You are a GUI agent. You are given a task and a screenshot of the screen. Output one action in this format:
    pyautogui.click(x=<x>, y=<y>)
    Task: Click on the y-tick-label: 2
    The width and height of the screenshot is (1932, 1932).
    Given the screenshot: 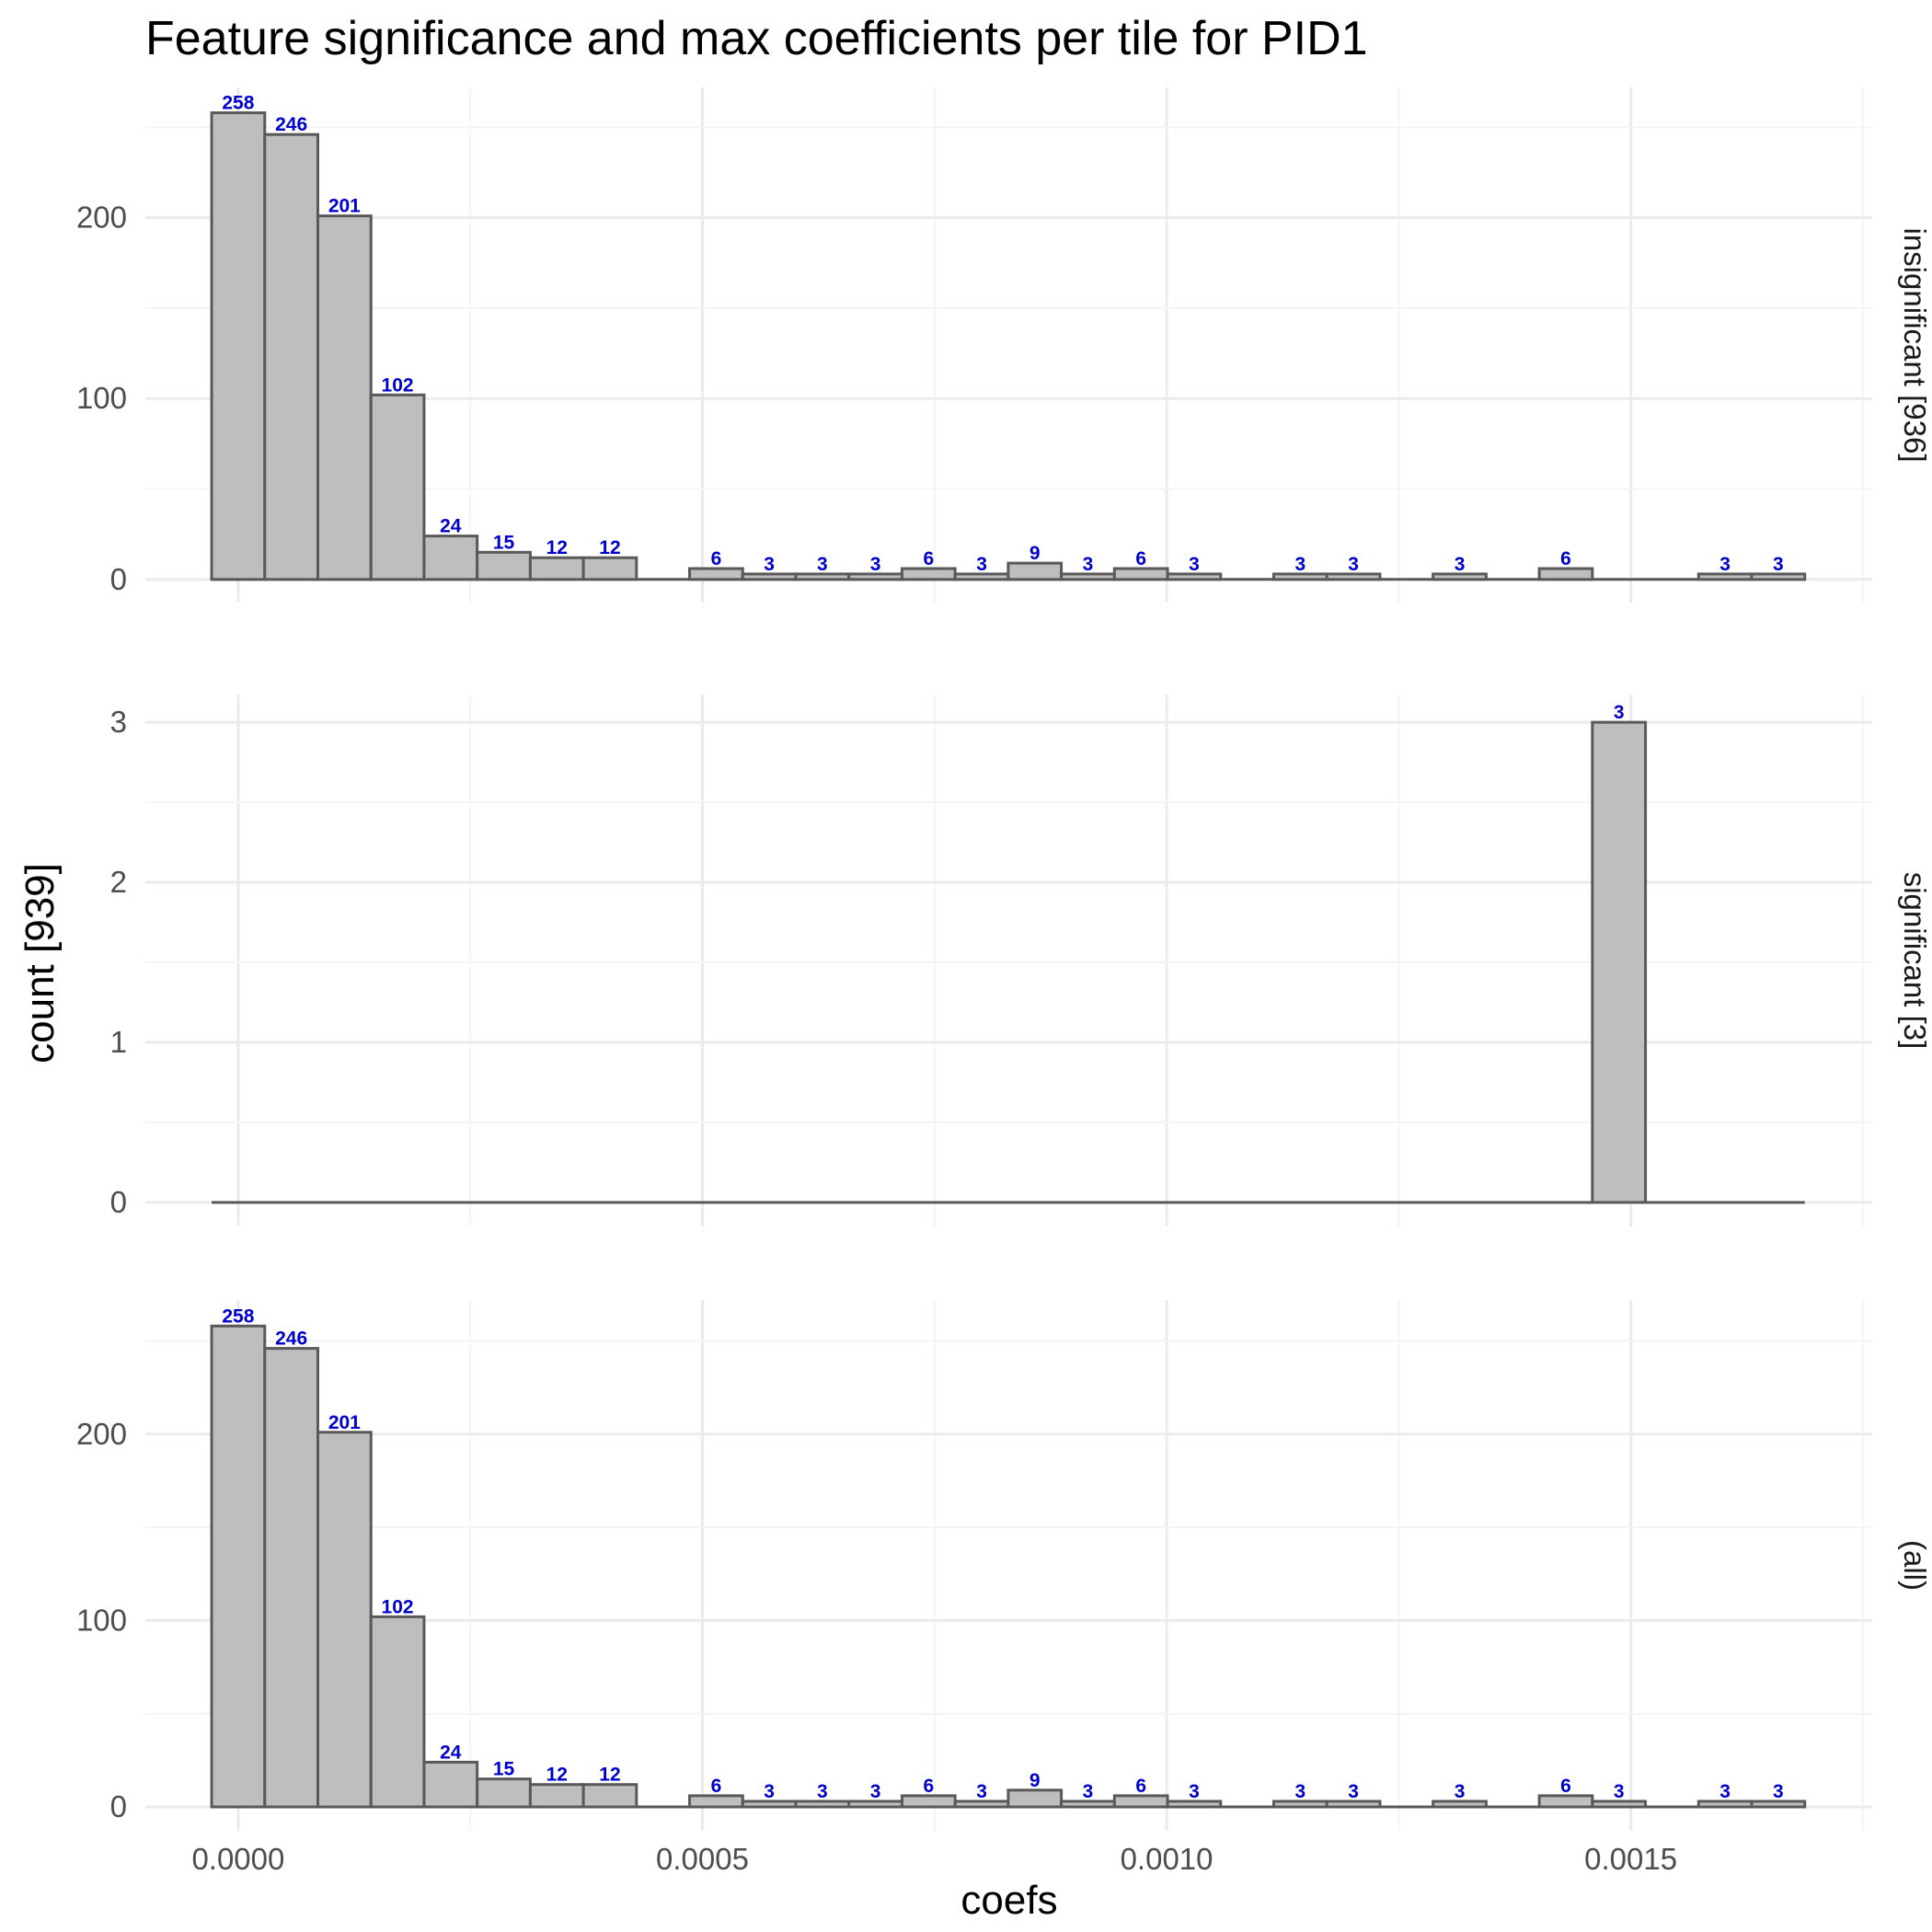 What is the action you would take?
    pyautogui.click(x=118, y=882)
    